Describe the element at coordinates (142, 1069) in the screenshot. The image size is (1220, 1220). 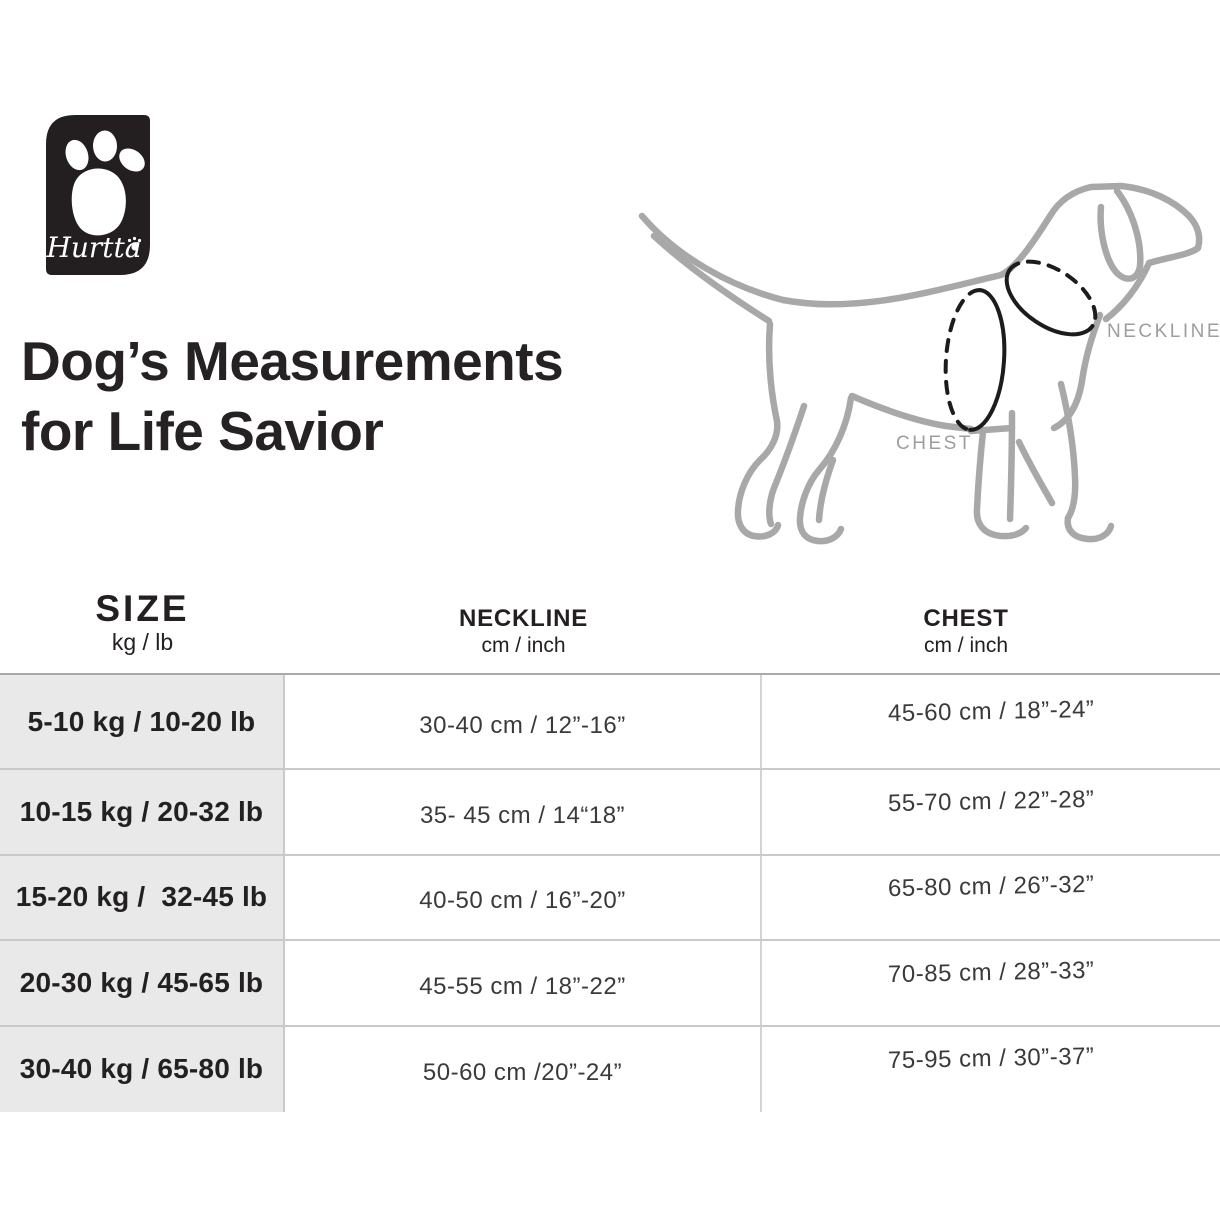
I see `size-cell: 30-40 kg / 65-80 lb` at that location.